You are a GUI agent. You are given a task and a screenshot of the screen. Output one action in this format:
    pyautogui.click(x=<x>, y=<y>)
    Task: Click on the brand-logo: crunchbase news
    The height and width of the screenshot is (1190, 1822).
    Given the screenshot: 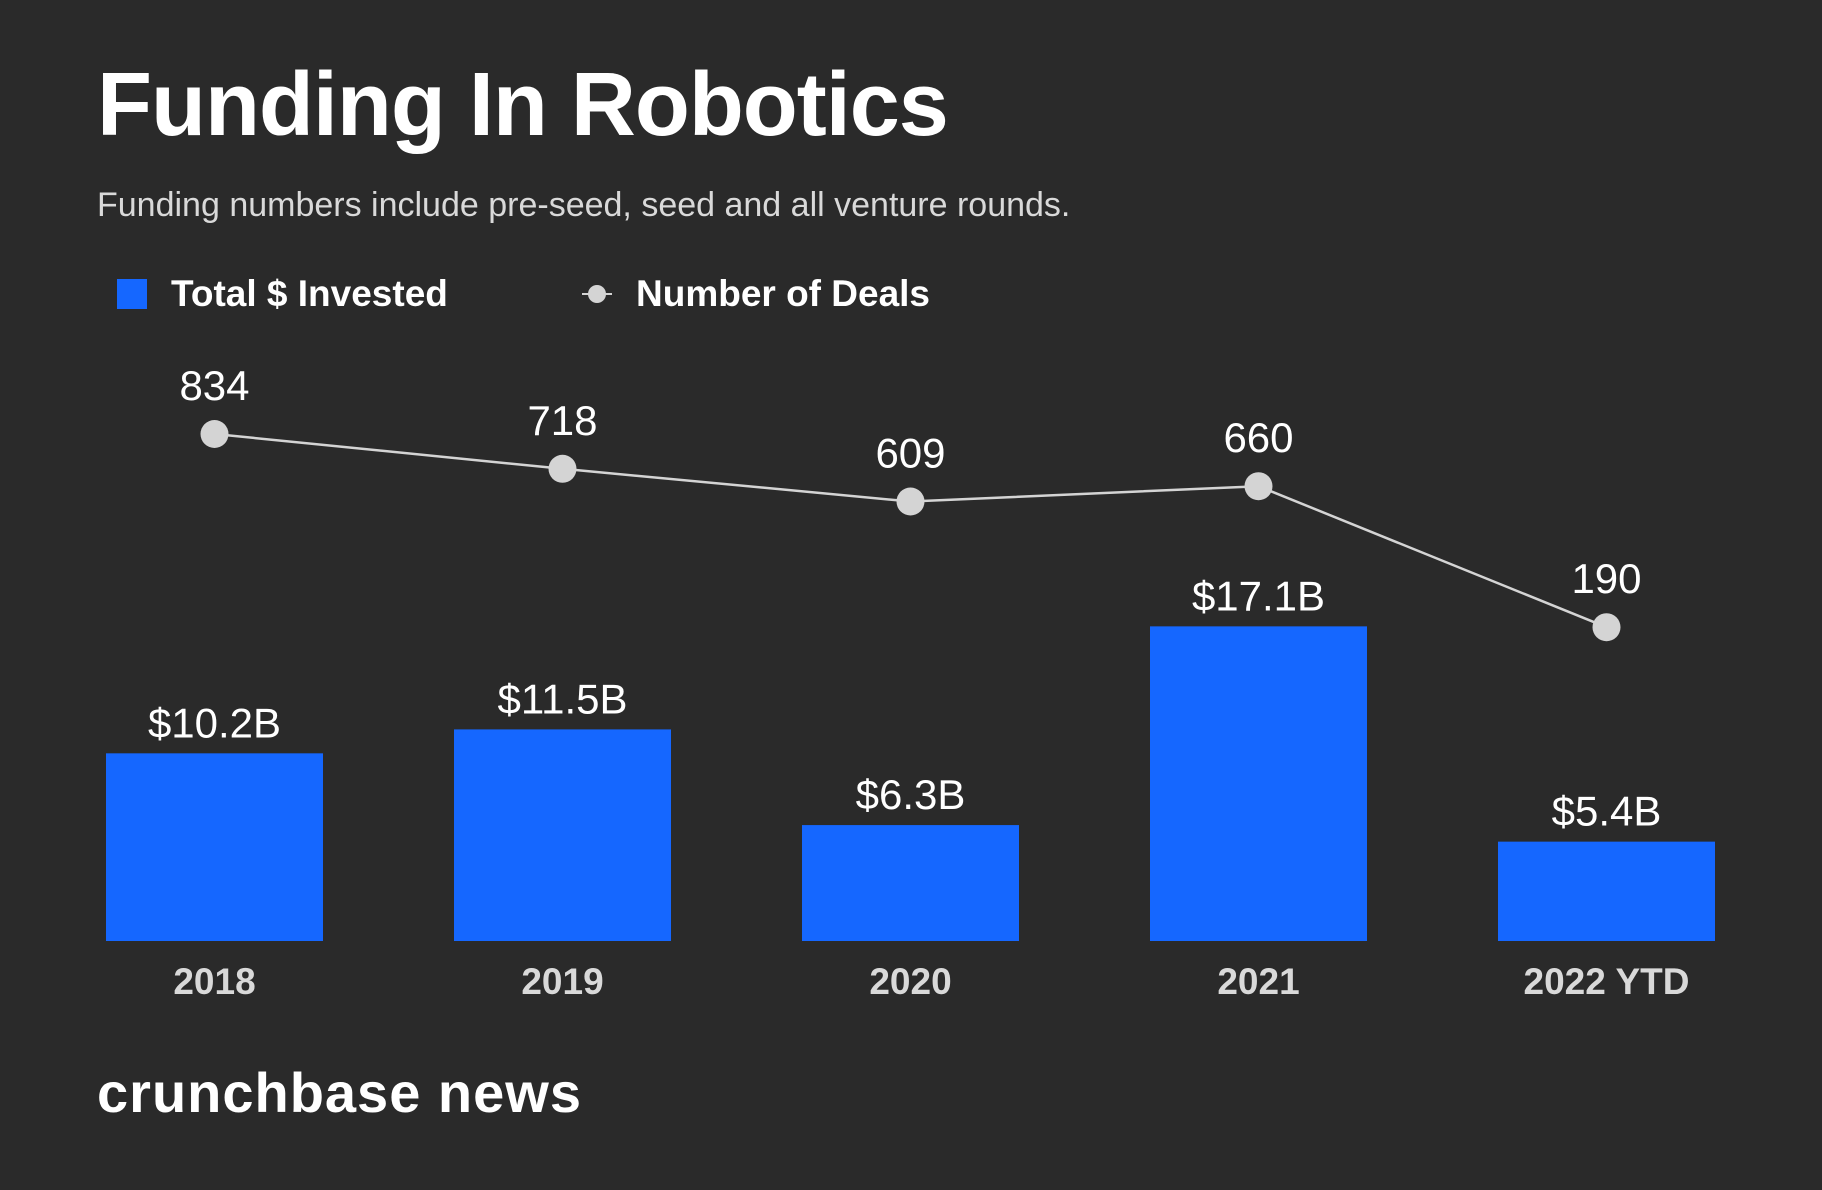 What is the action you would take?
    pyautogui.click(x=339, y=1092)
    